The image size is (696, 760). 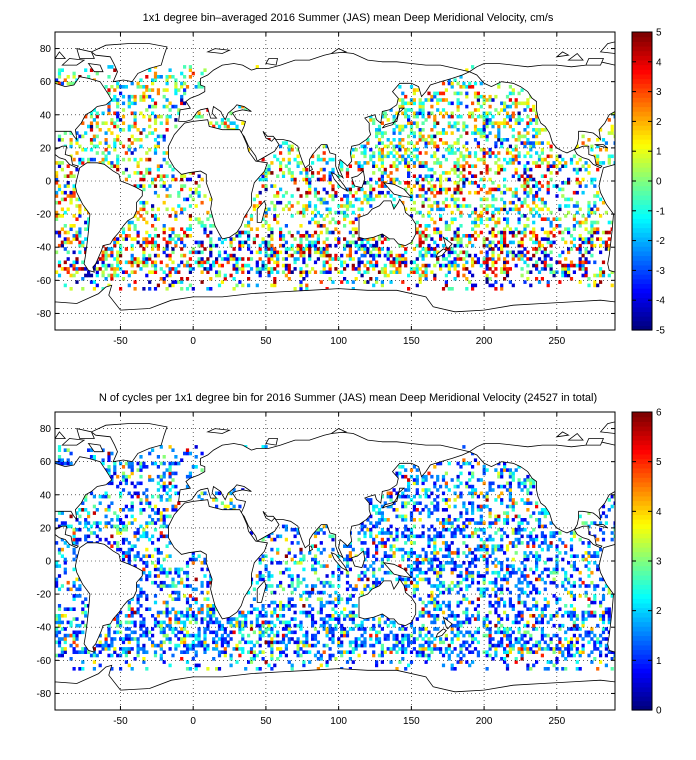 What do you see at coordinates (660, 271) in the screenshot?
I see `colorbar-tick-label: -3` at bounding box center [660, 271].